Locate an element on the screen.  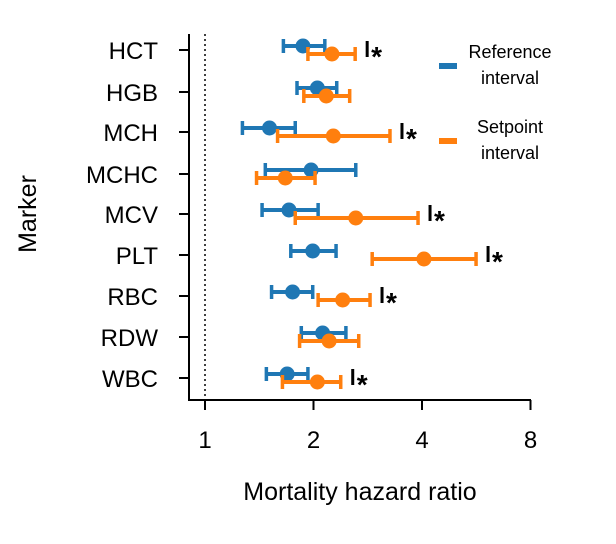
legend-label: Reference is located at coordinates (509, 52).